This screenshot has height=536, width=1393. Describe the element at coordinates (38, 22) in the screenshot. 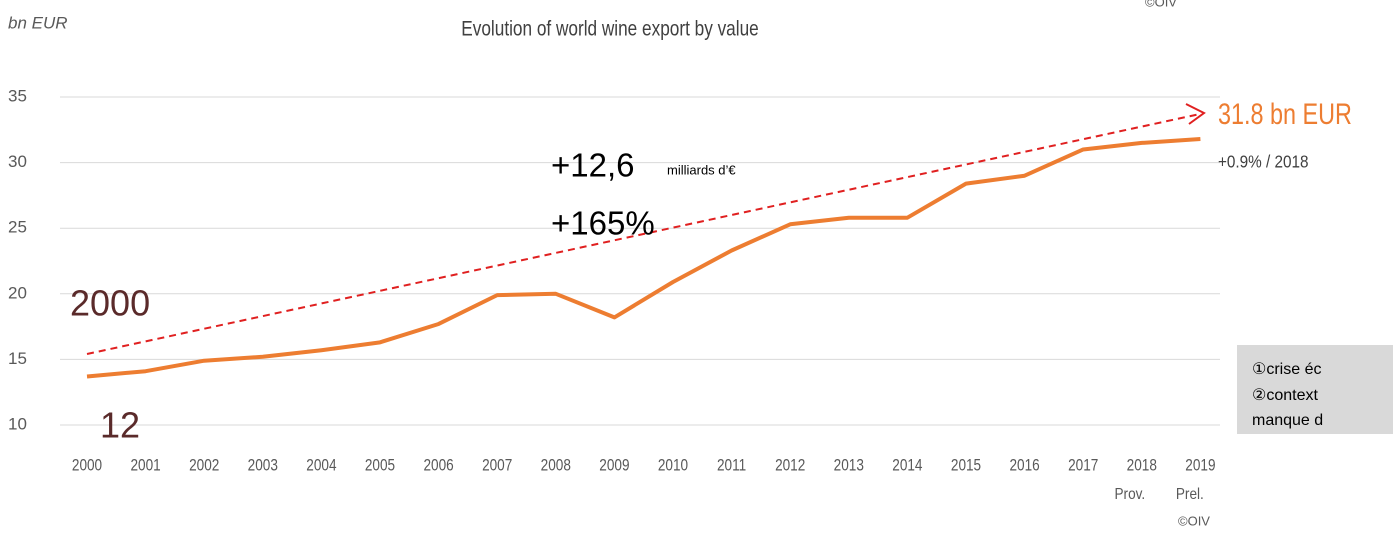

I see `y-axis-label: bn EUR` at that location.